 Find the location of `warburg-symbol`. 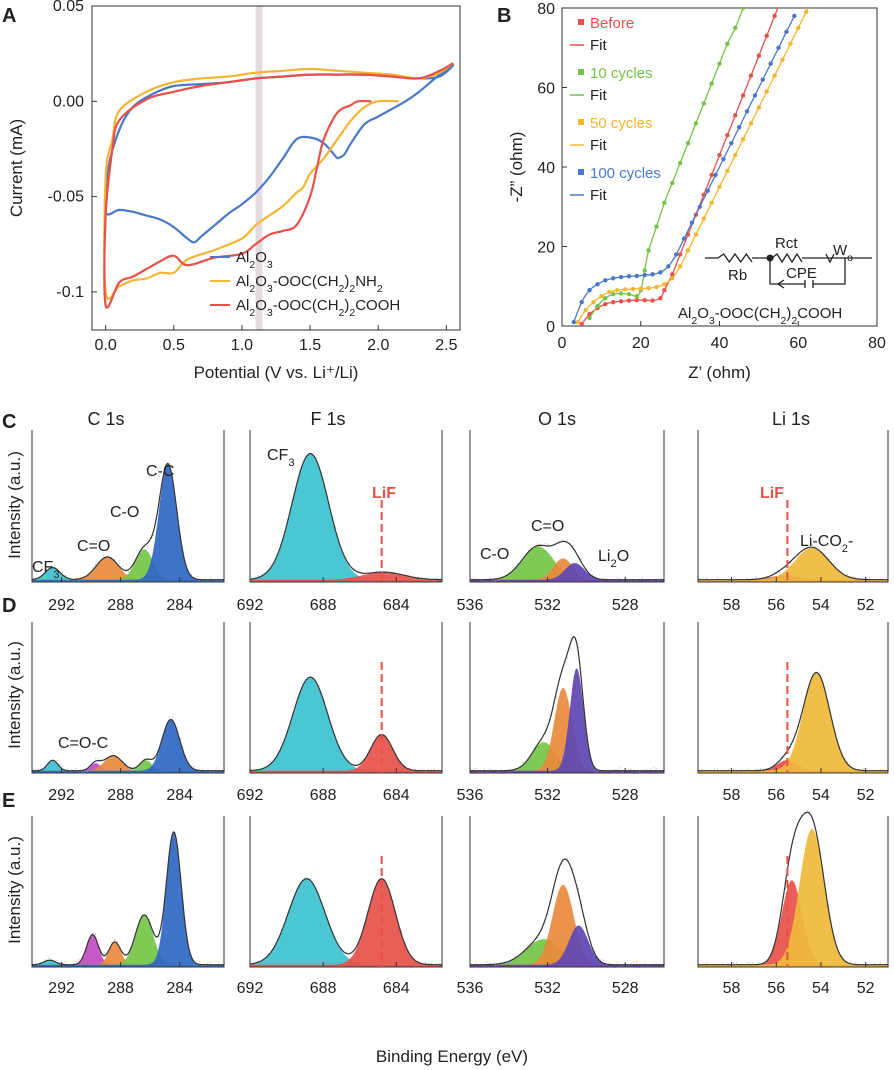

warburg-symbol is located at coordinates (830, 258).